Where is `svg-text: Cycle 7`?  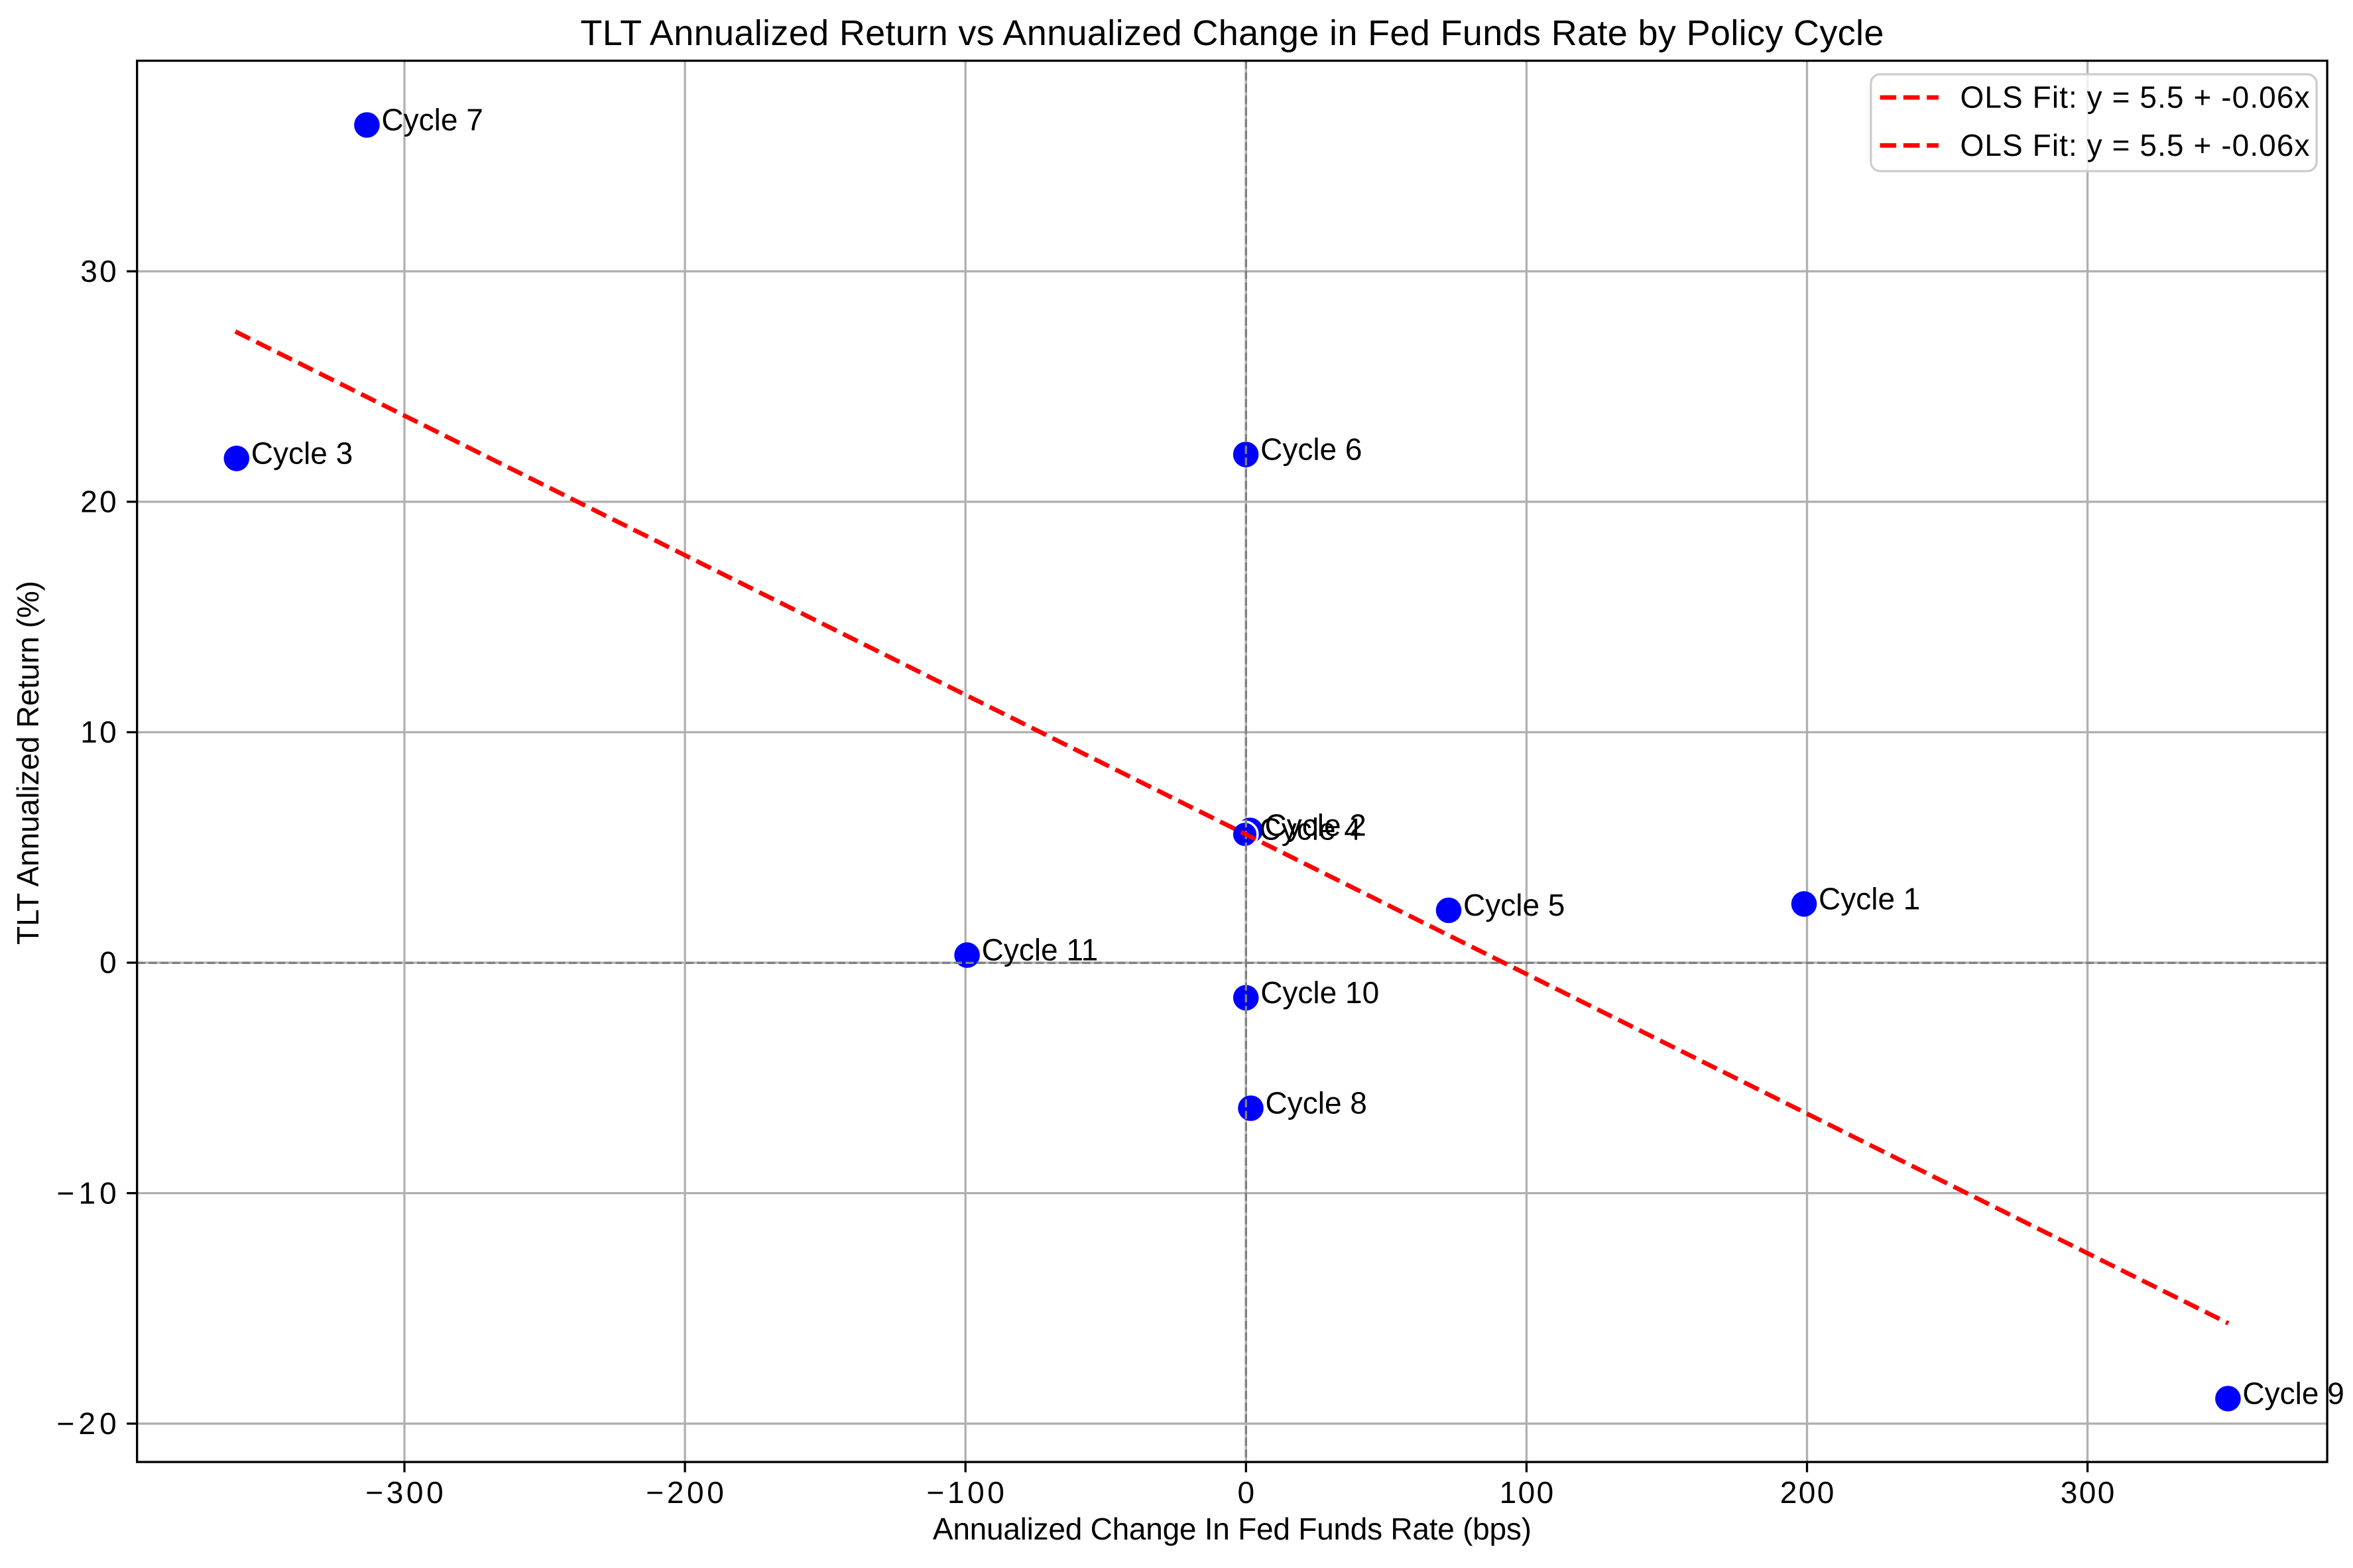 svg-text: Cycle 7 is located at coordinates (432, 120).